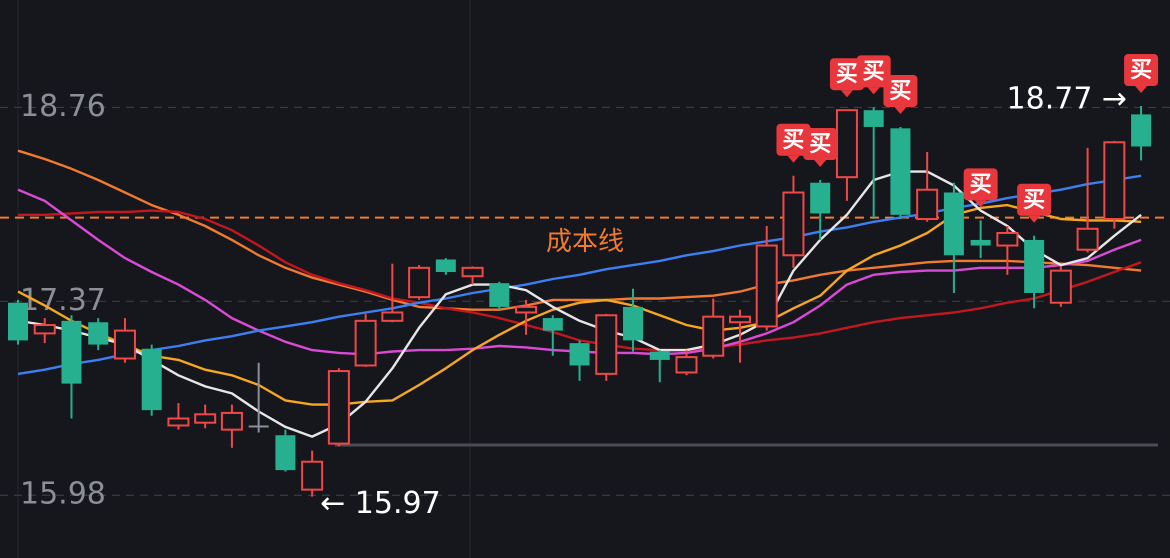 The width and height of the screenshot is (1170, 558). Describe the element at coordinates (585, 242) in the screenshot. I see `cost-line-label: 成本线` at that location.